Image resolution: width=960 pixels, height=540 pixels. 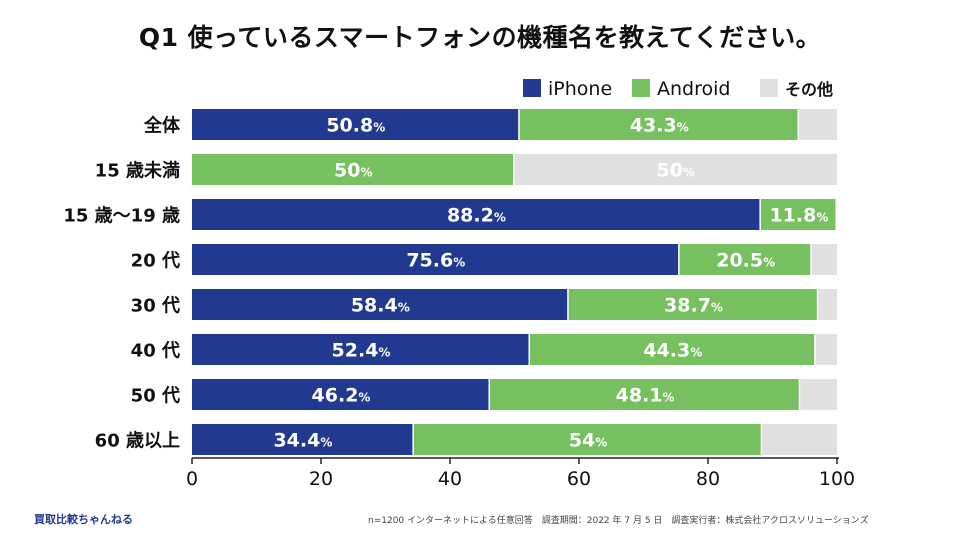 What do you see at coordinates (155, 396) in the screenshot?
I see `category-label: 50 代` at bounding box center [155, 396].